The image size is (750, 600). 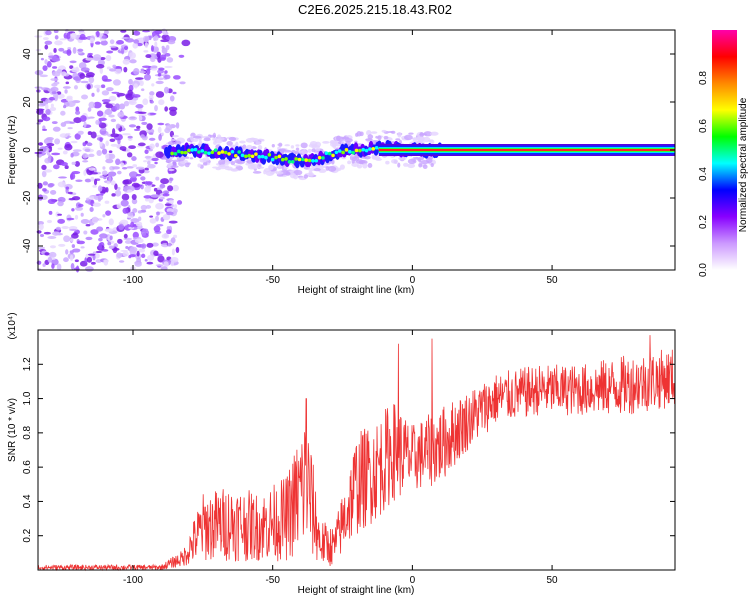 What do you see at coordinates (27, 364) in the screenshot?
I see `y-tick-label: 1.2` at bounding box center [27, 364].